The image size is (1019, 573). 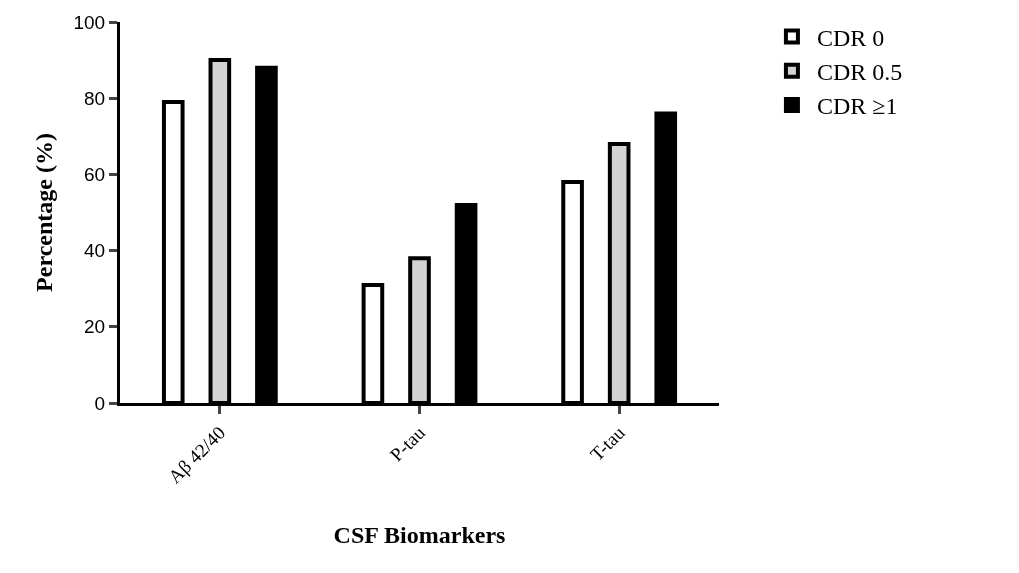 What do you see at coordinates (95, 98) in the screenshot?
I see `y-tick-label: 80` at bounding box center [95, 98].